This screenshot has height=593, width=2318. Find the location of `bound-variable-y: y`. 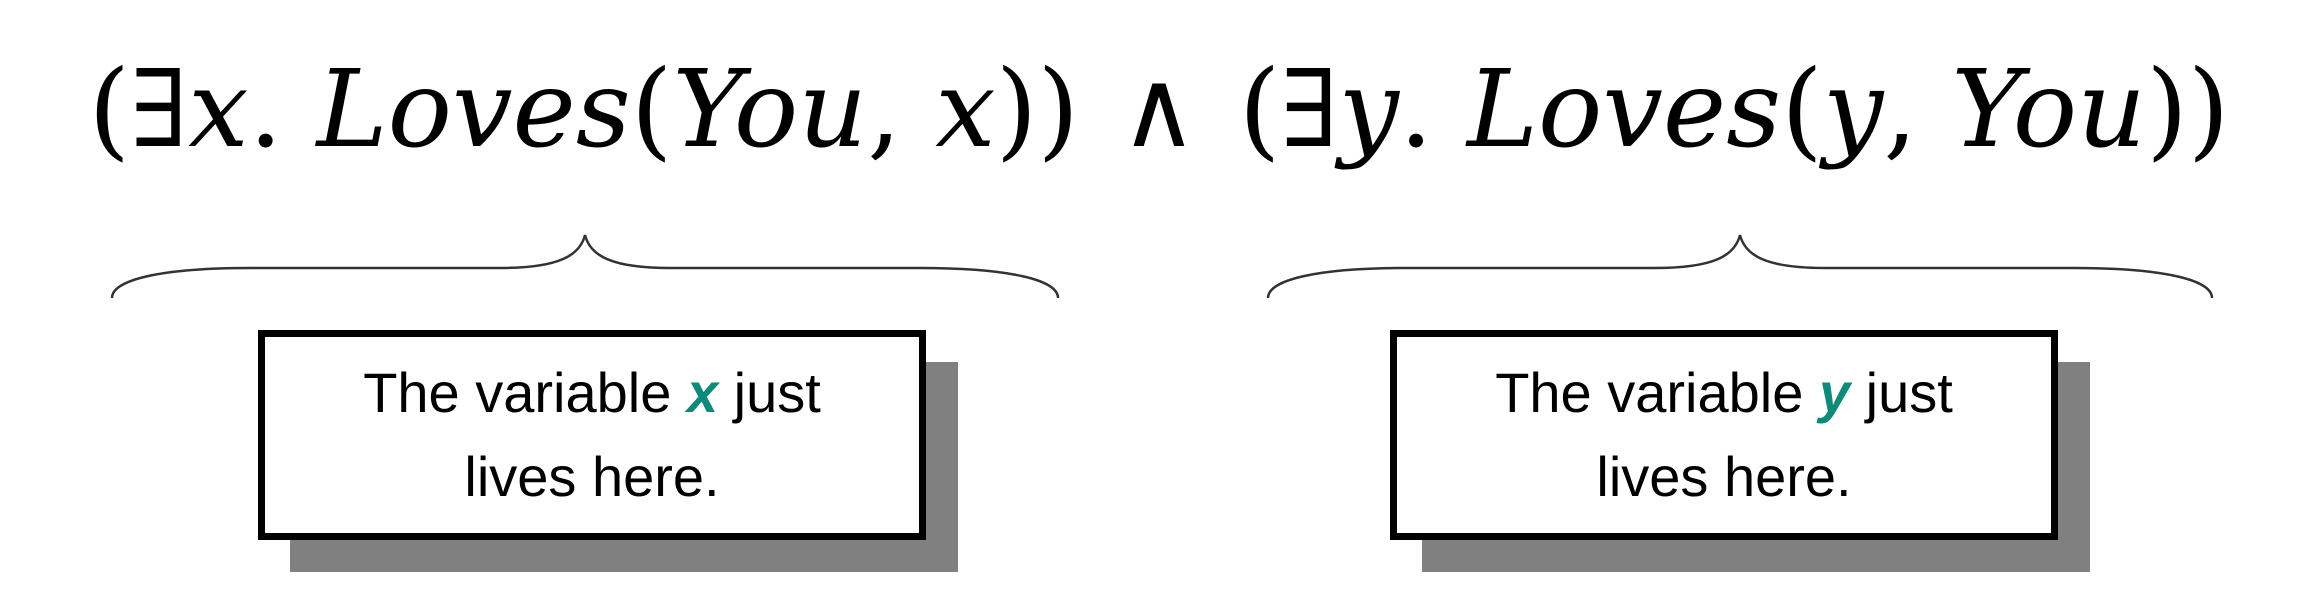

bound-variable-y: y is located at coordinates (1368, 110).